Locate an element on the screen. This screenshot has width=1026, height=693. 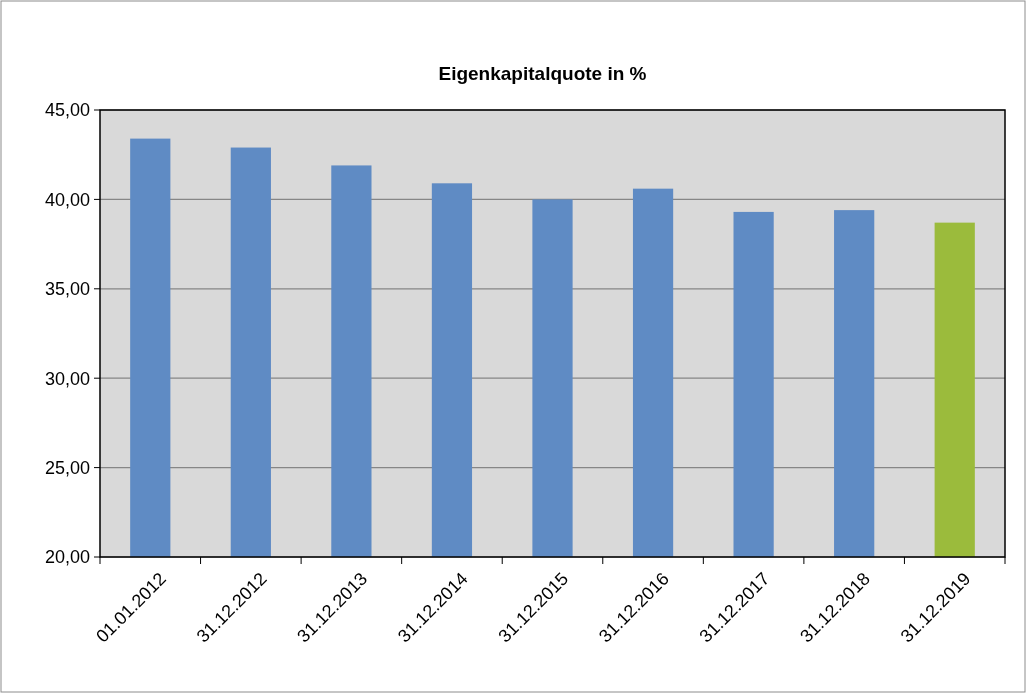
y-tick-label: 40,00 is located at coordinates (67, 199).